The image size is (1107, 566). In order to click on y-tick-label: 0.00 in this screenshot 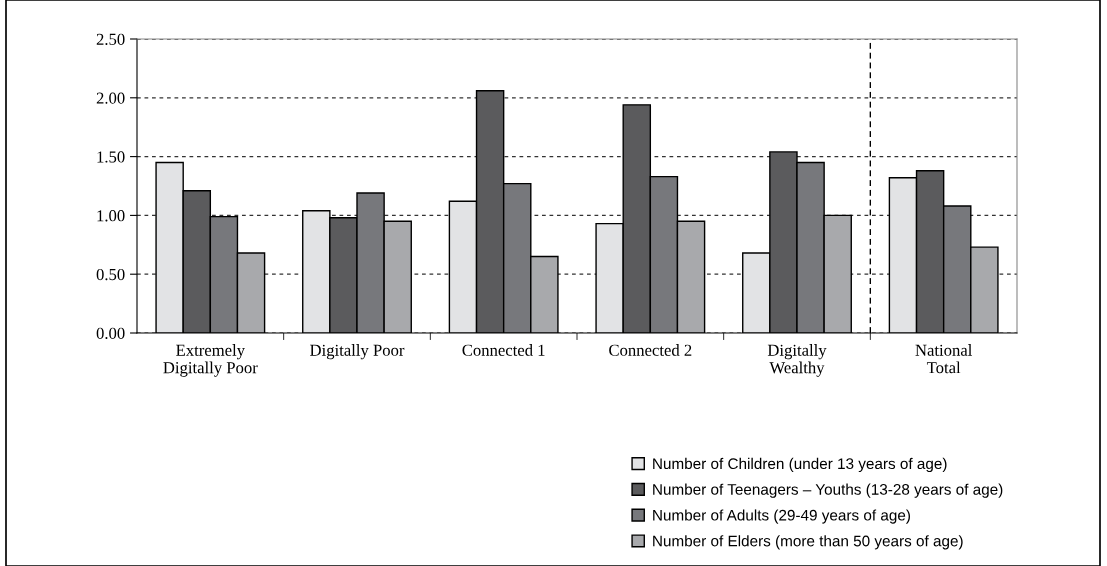, I will do `click(110, 333)`.